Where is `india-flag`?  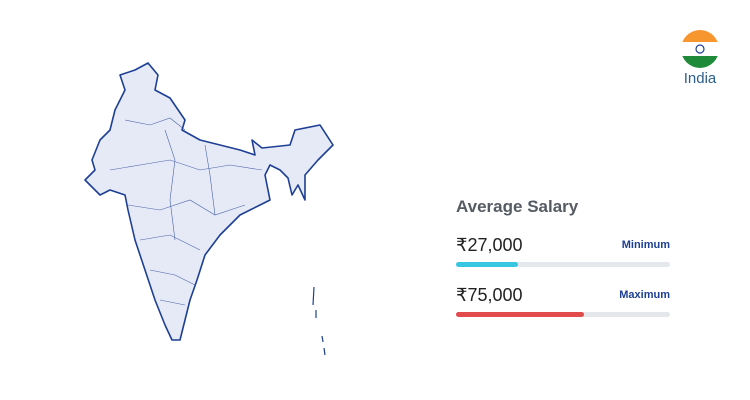
india-flag is located at coordinates (700, 49).